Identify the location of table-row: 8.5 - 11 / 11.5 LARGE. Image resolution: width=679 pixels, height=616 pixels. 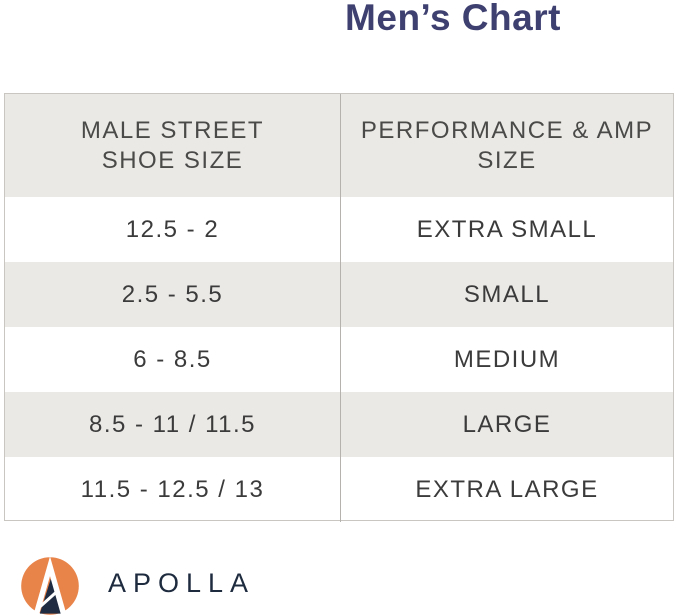
(339, 424).